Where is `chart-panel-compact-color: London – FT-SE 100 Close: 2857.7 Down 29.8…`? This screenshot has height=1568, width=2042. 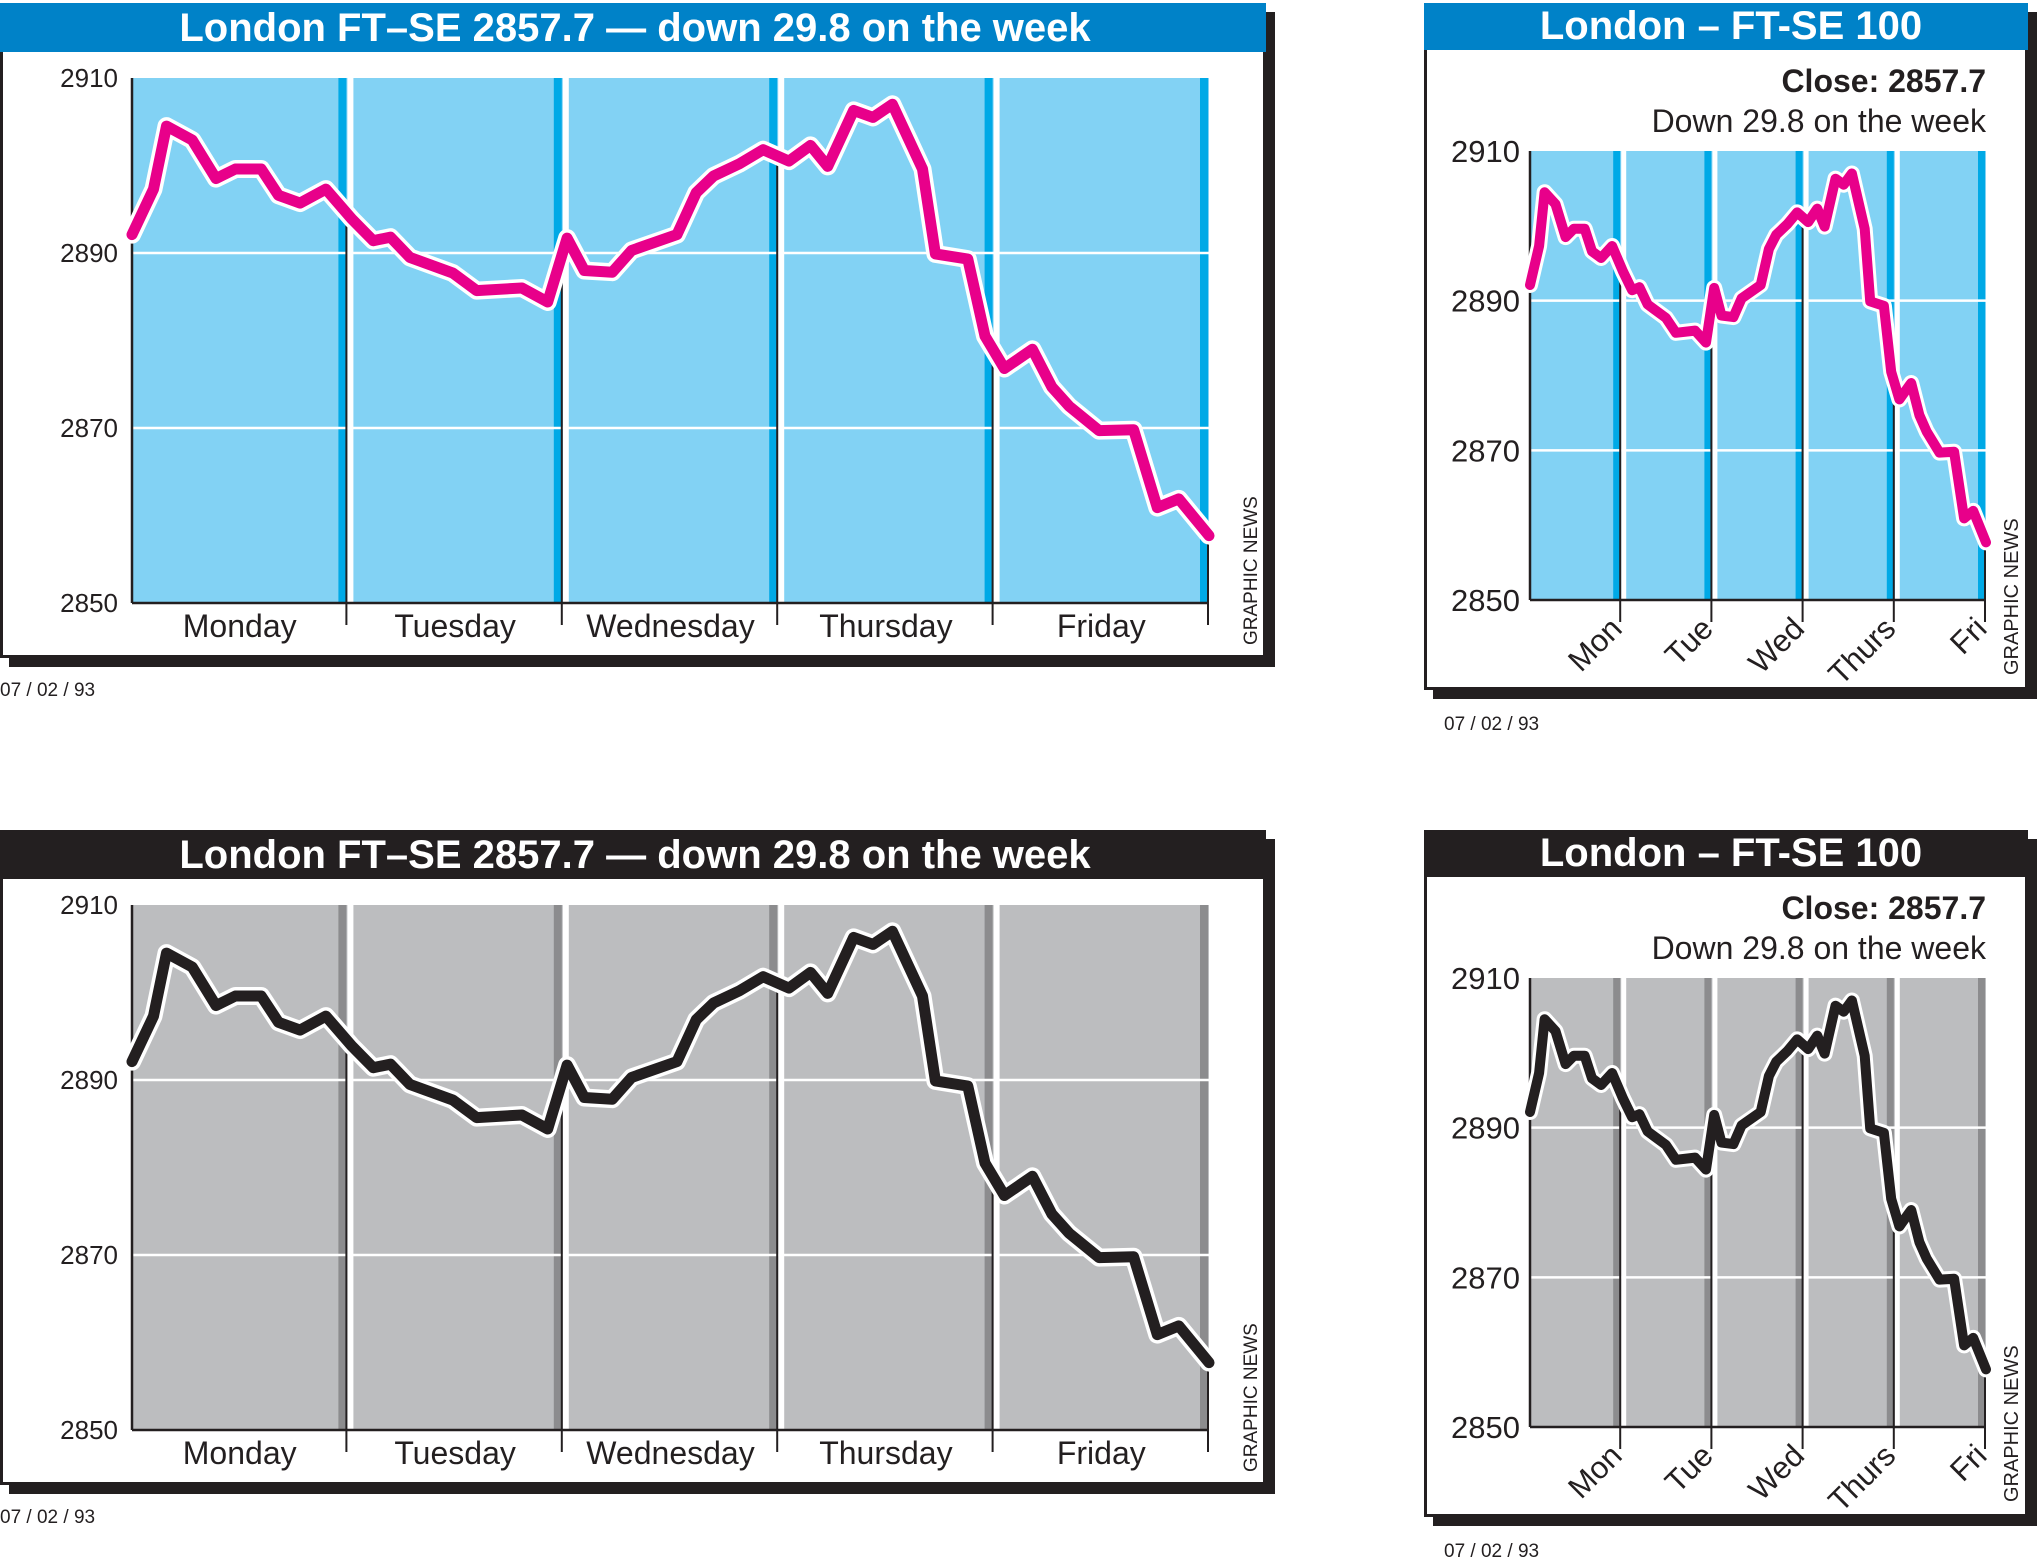
chart-panel-compact-color: London – FT-SE 100 Close: 2857.7 Down 29.8… is located at coordinates (1730, 369).